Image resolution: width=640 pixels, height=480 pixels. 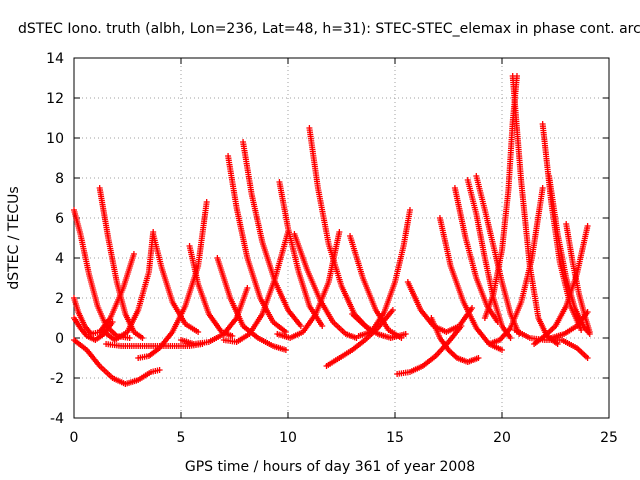 I want to click on x-tick-label: 20, so click(x=502, y=438).